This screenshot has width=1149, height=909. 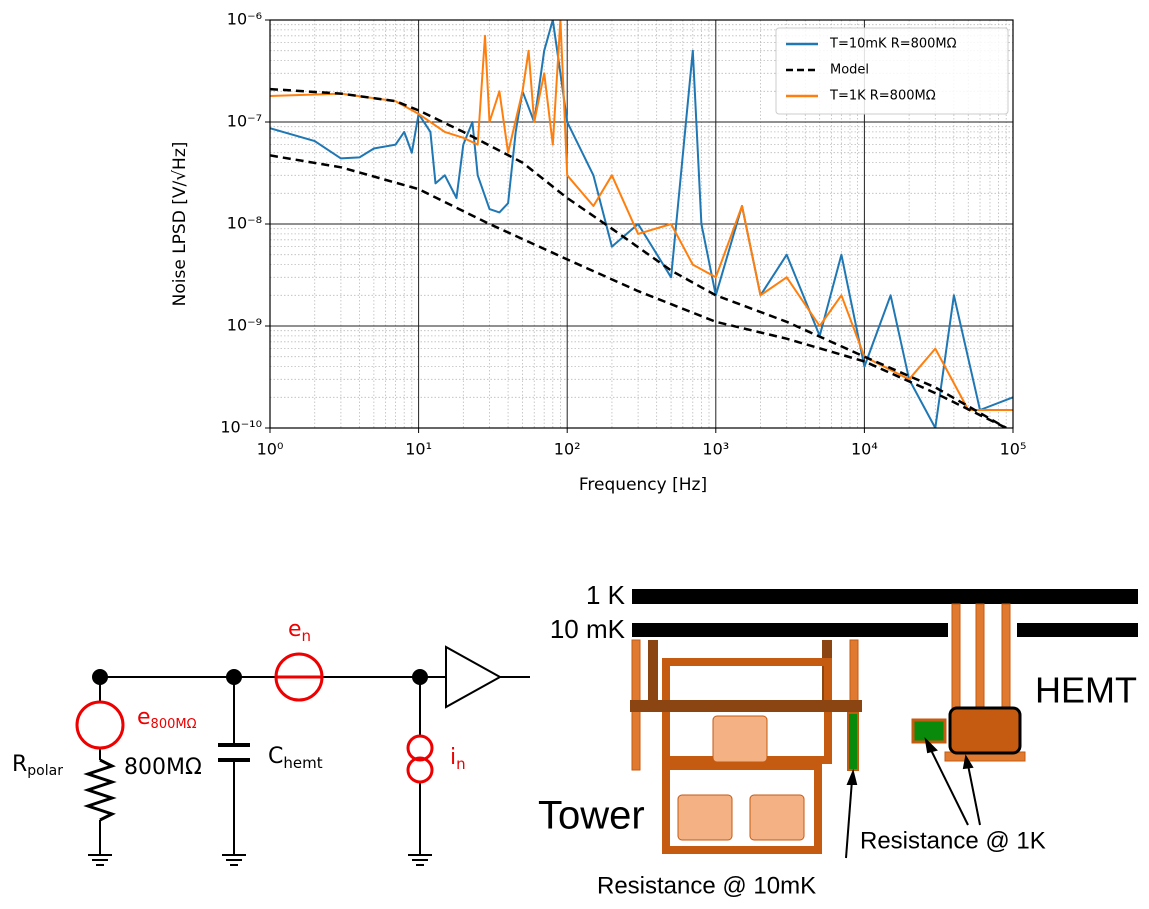 What do you see at coordinates (244, 325) in the screenshot?
I see `y-tick-label: 10⁻⁹` at bounding box center [244, 325].